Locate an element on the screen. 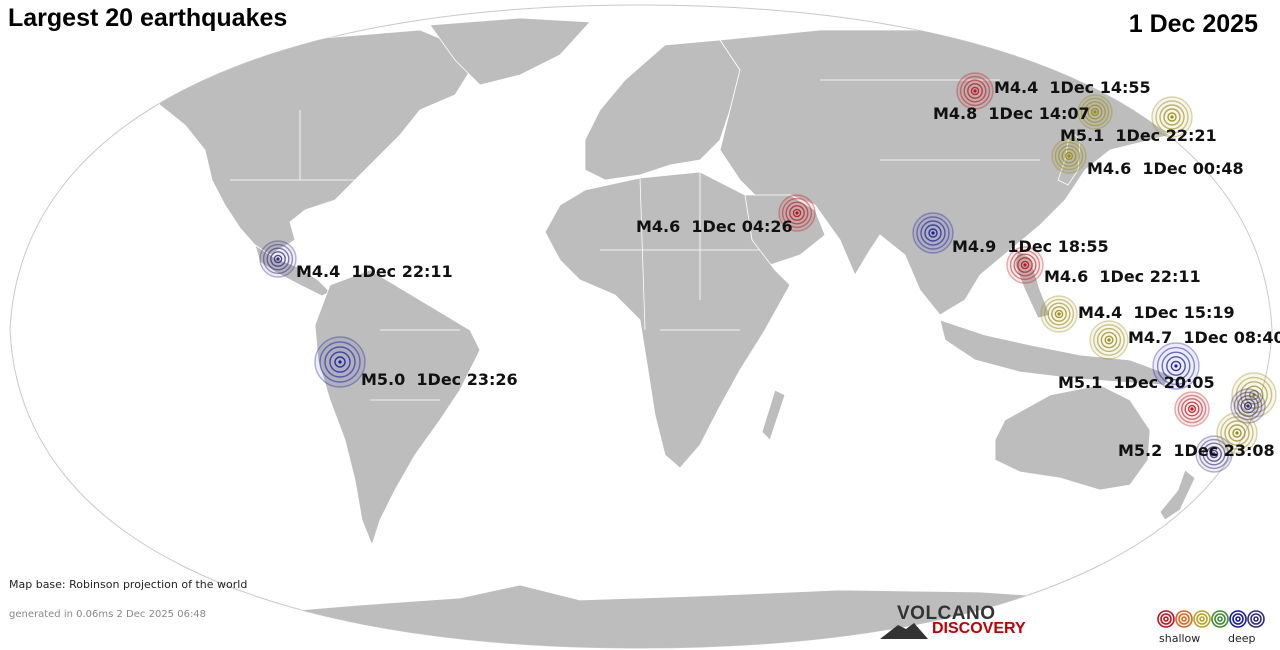 This screenshot has width=1280, height=650. quake-label: M4.4 1Dec 22:11 is located at coordinates (374, 271).